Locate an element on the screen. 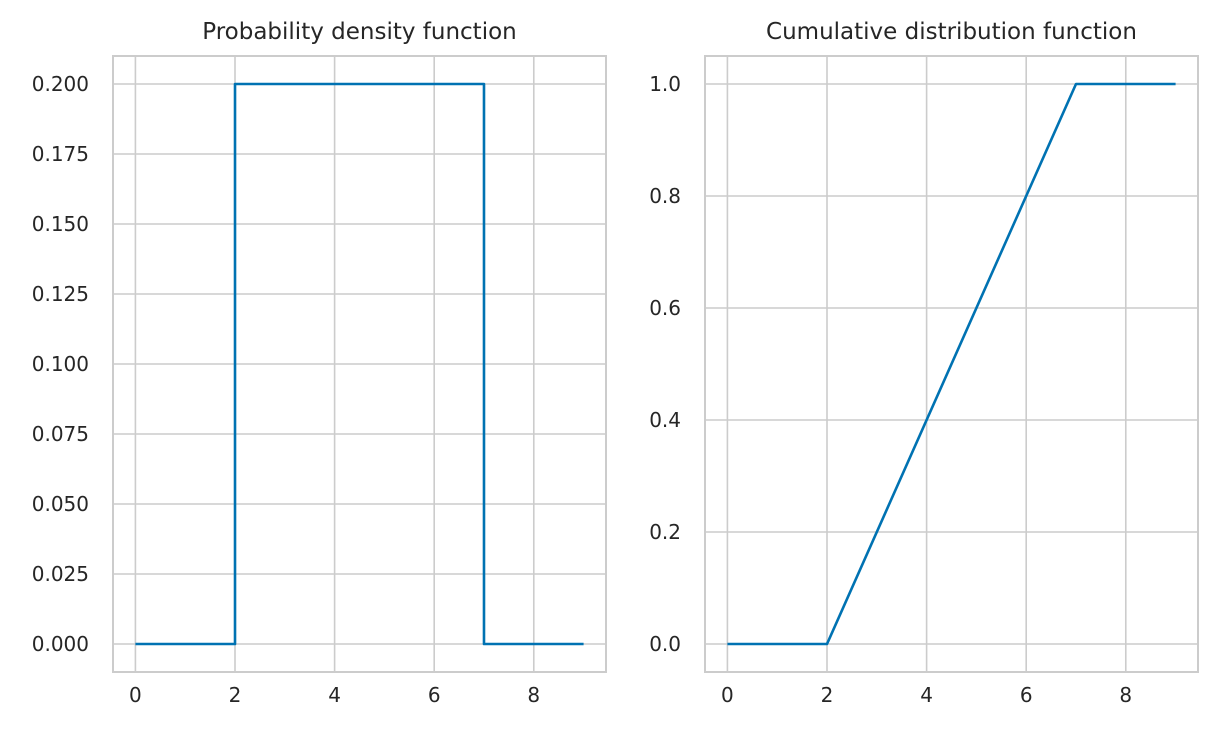 The image size is (1217, 739). pdf-x-tick-label: 6 is located at coordinates (434, 695).